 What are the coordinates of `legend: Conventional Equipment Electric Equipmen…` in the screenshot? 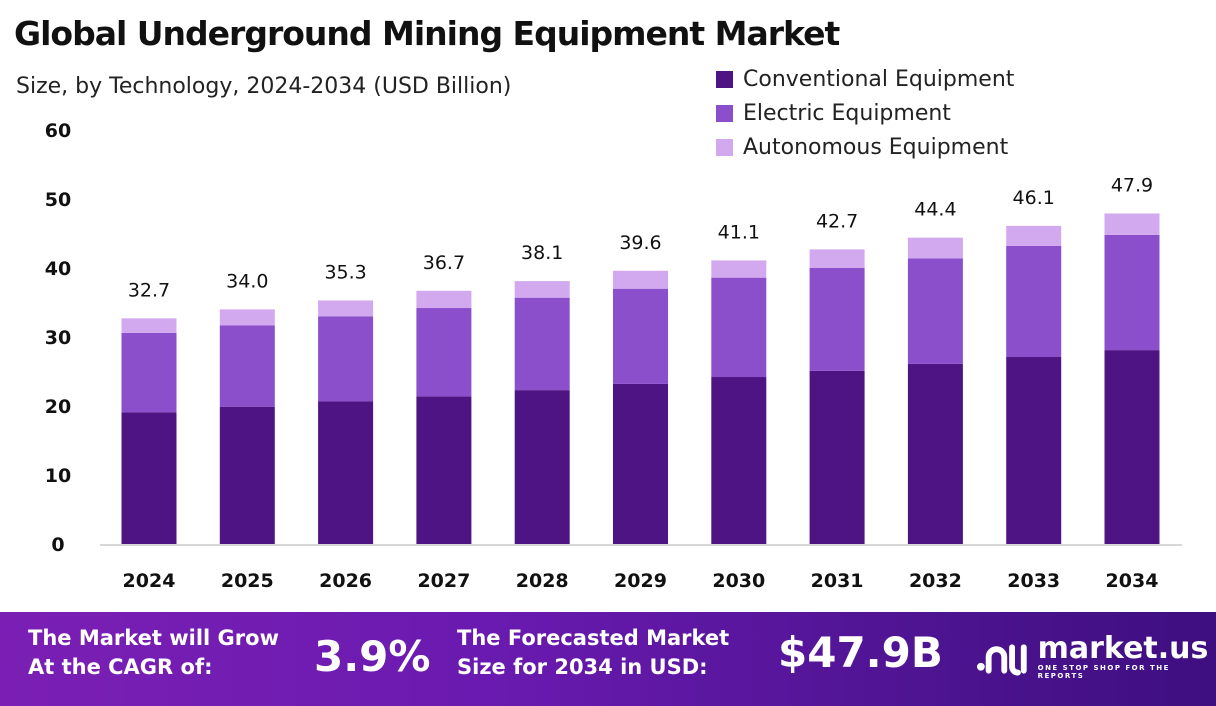 It's located at (865, 113).